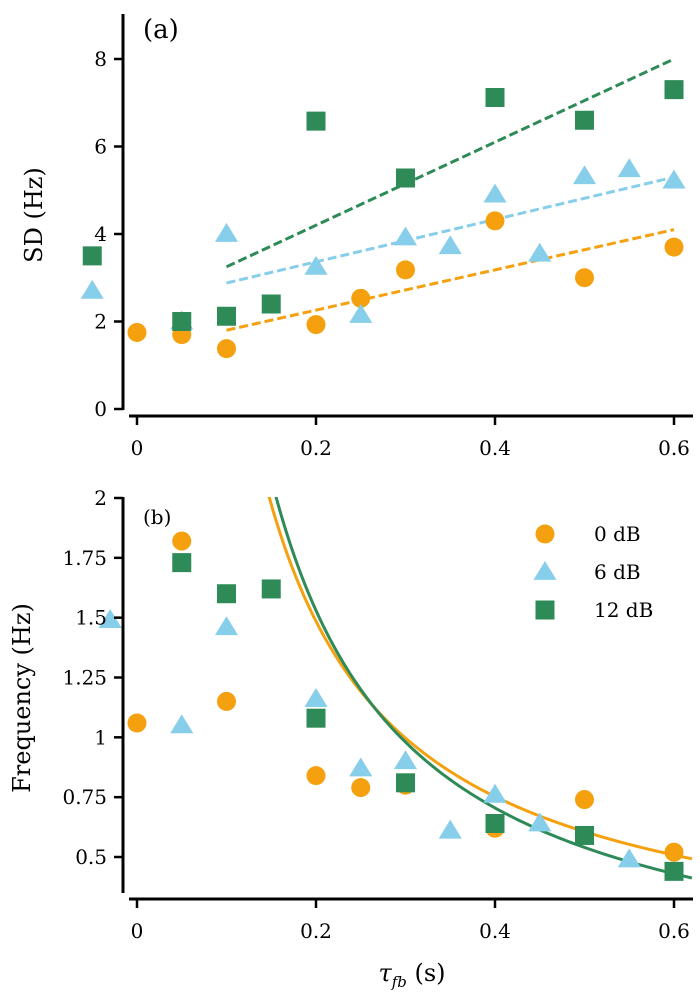 The image size is (700, 1000). Describe the element at coordinates (593, 572) in the screenshot. I see `legend: 0 dB 6 dB 12 dB` at that location.